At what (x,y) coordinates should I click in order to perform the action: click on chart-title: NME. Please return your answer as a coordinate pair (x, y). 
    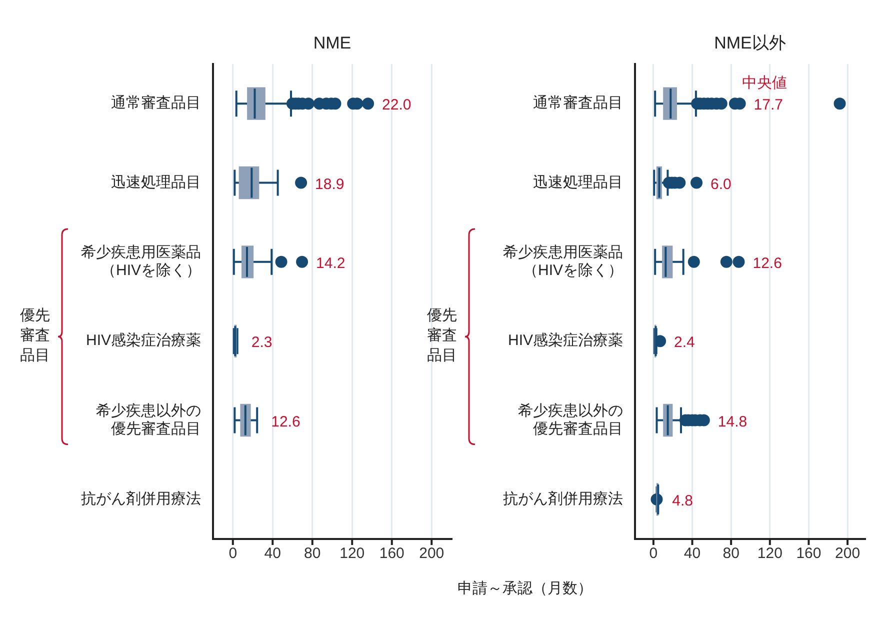
    Looking at the image, I should click on (332, 43).